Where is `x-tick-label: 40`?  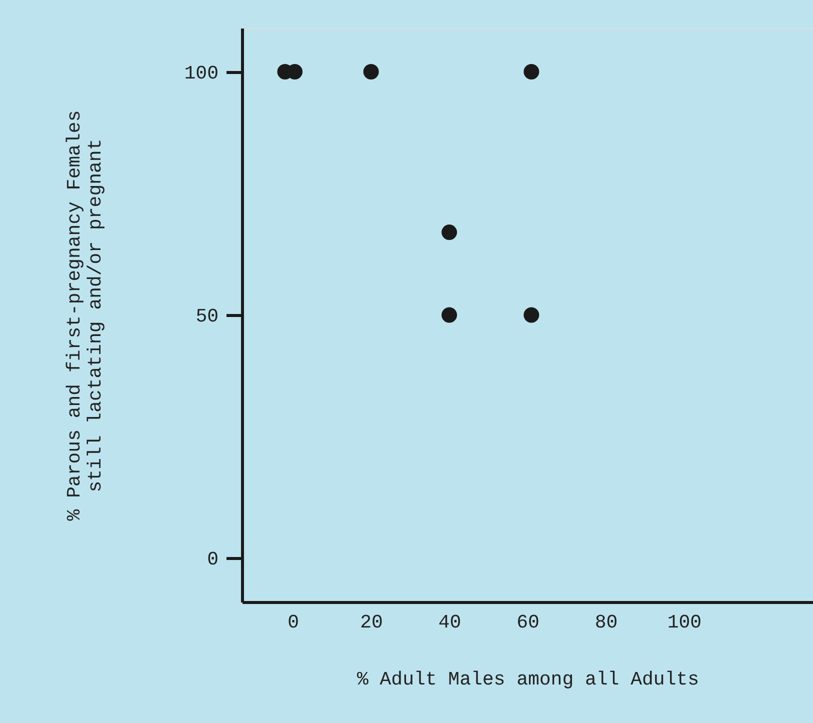
x-tick-label: 40 is located at coordinates (450, 623).